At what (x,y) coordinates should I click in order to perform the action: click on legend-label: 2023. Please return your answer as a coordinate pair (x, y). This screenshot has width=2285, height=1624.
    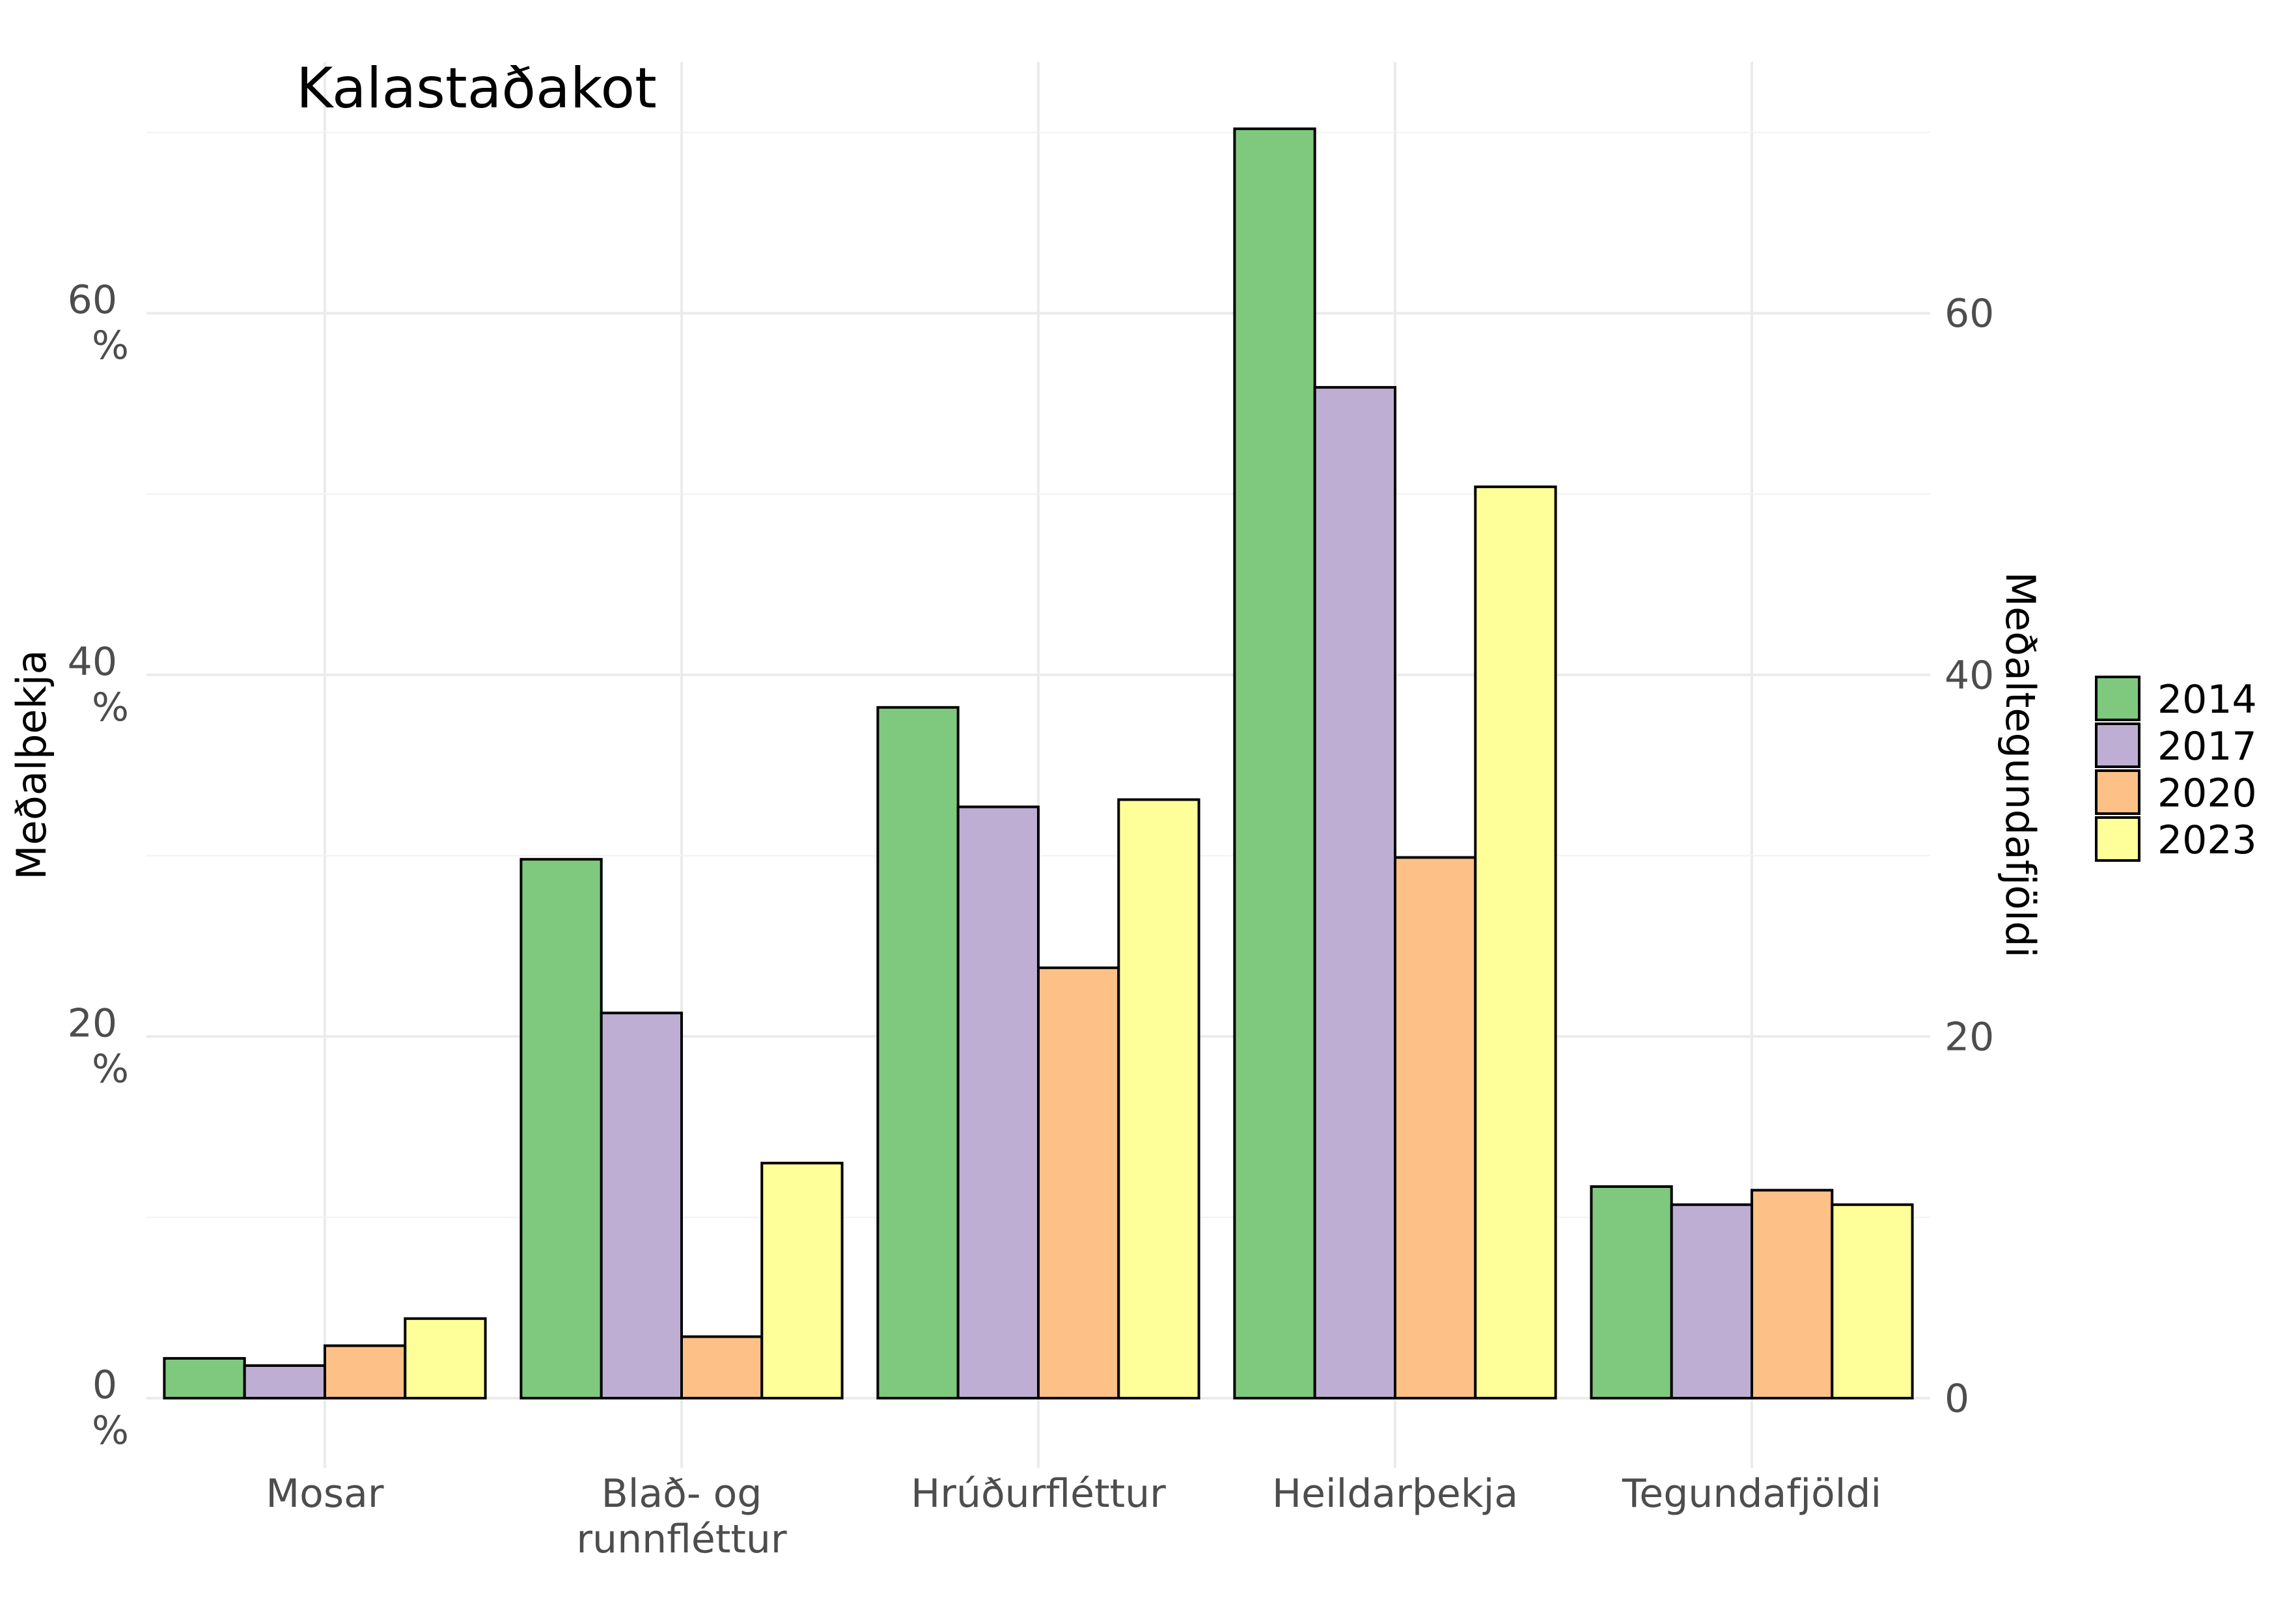
    Looking at the image, I should click on (2207, 840).